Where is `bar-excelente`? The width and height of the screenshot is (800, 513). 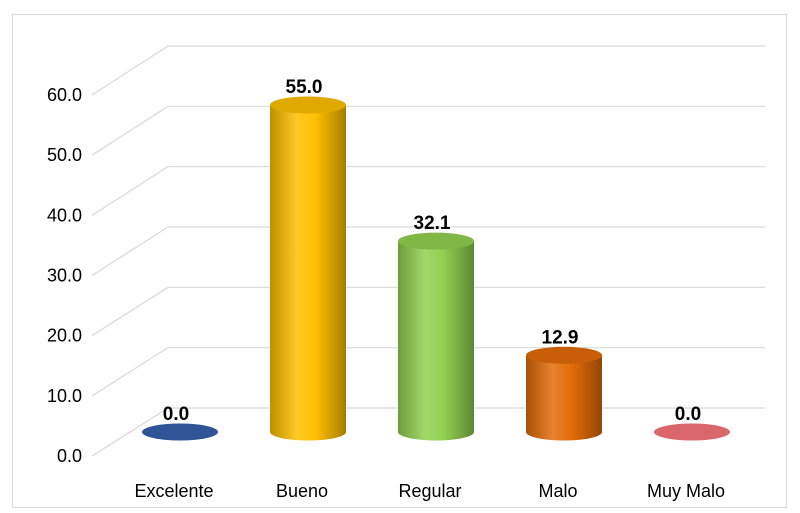
bar-excelente is located at coordinates (180, 432).